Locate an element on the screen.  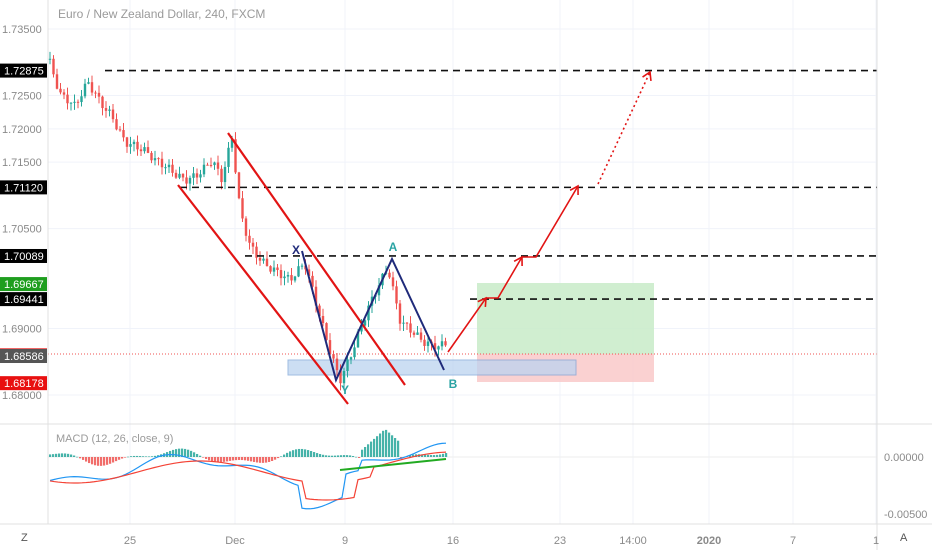
level-tag-text: 1.68586 is located at coordinates (24, 357).